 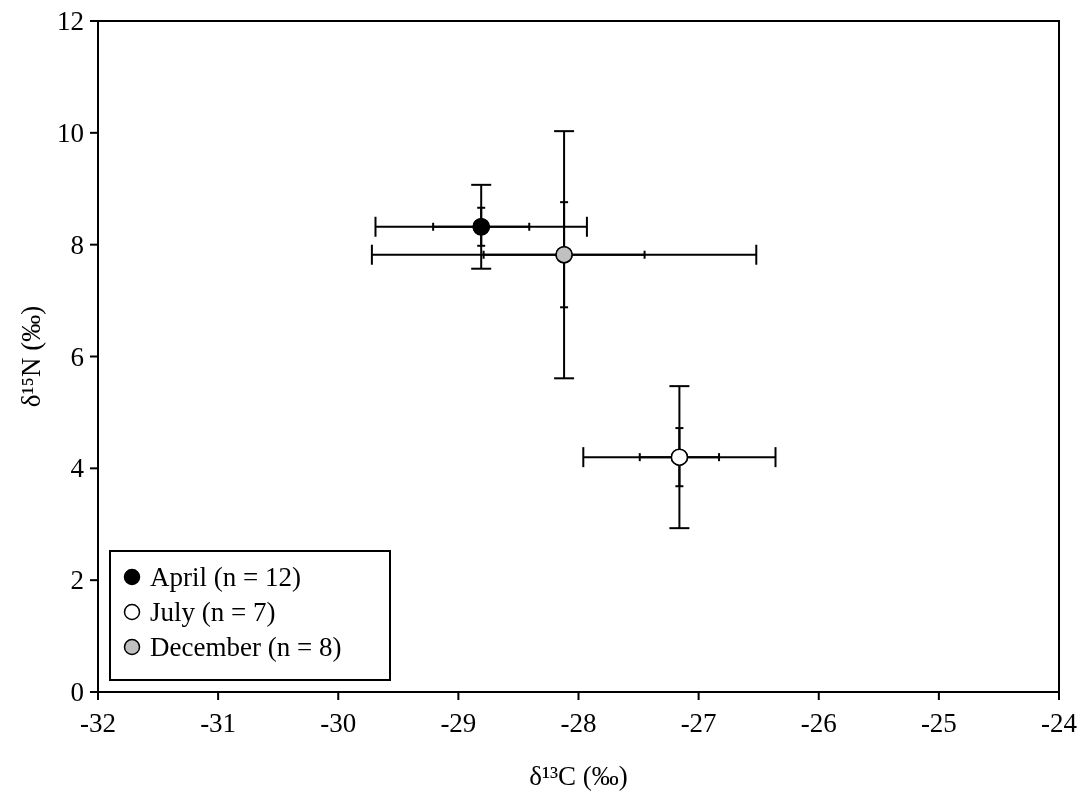 What do you see at coordinates (77, 244) in the screenshot?
I see `y-tick-label: 8` at bounding box center [77, 244].